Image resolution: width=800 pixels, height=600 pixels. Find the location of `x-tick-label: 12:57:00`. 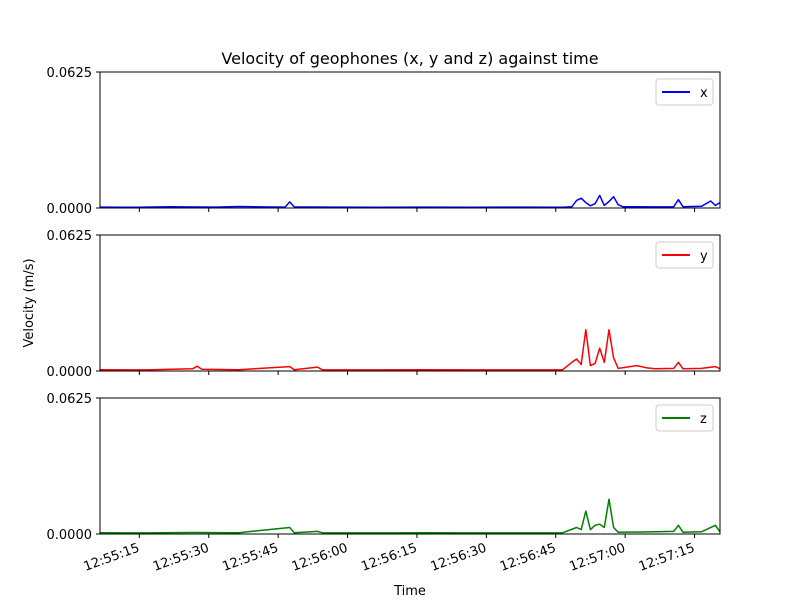

x-tick-label: 12:57:00 is located at coordinates (598, 558).